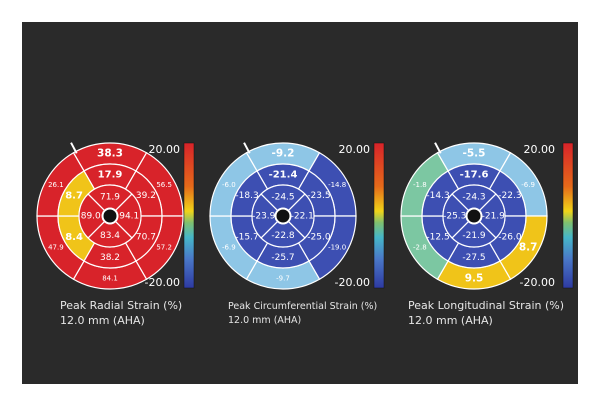 The image size is (600, 407). I want to click on circumferential-strain-subtitle: 12.0 mm (AHA), so click(264, 320).